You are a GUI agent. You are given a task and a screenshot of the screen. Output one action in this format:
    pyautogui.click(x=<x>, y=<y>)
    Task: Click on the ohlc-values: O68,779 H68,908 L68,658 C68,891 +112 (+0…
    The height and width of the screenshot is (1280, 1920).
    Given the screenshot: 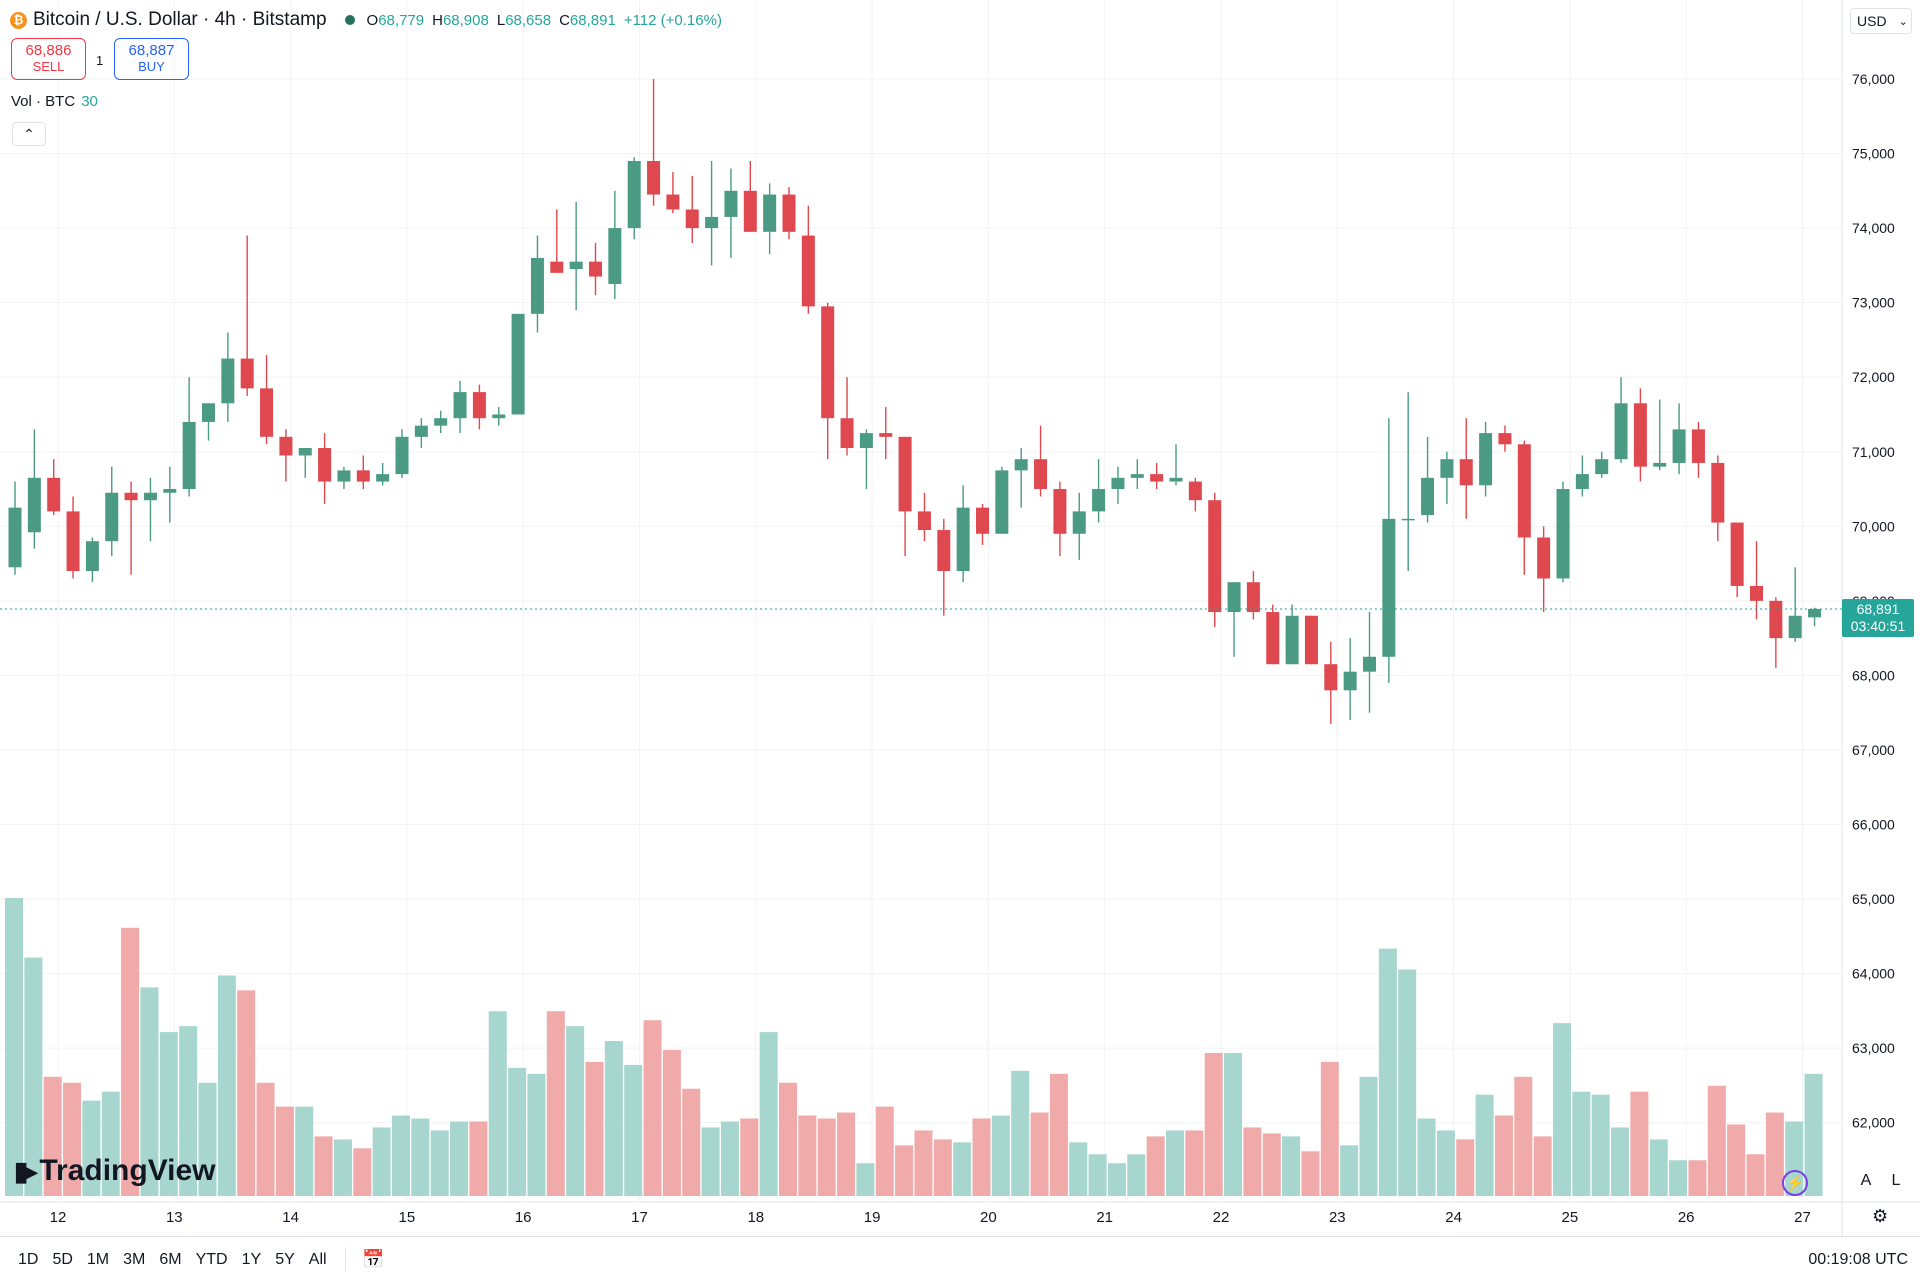 What is the action you would take?
    pyautogui.click(x=544, y=20)
    